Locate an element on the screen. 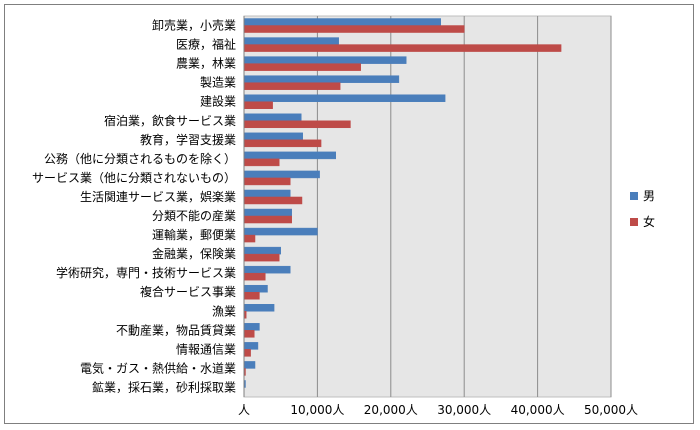  legend-label: 女 is located at coordinates (649, 221).